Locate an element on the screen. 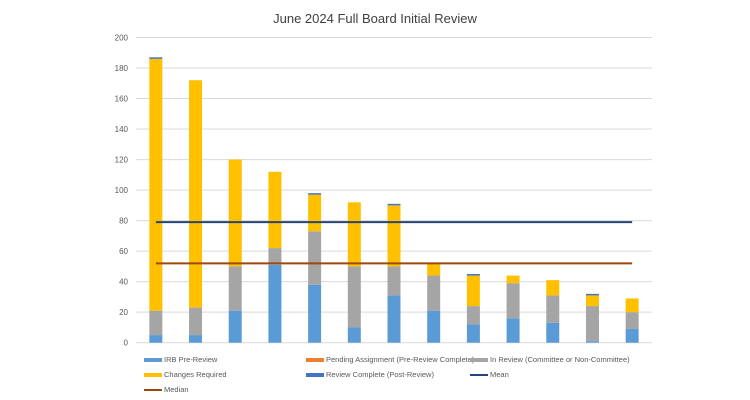  legend-label: In Review (Committee or Non-Committee) is located at coordinates (560, 359).